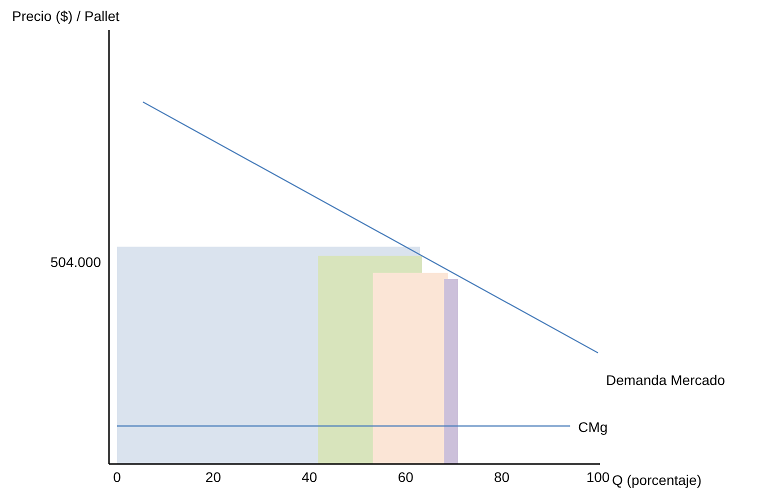  Describe the element at coordinates (213, 476) in the screenshot. I see `x-tick-label: 20` at that location.